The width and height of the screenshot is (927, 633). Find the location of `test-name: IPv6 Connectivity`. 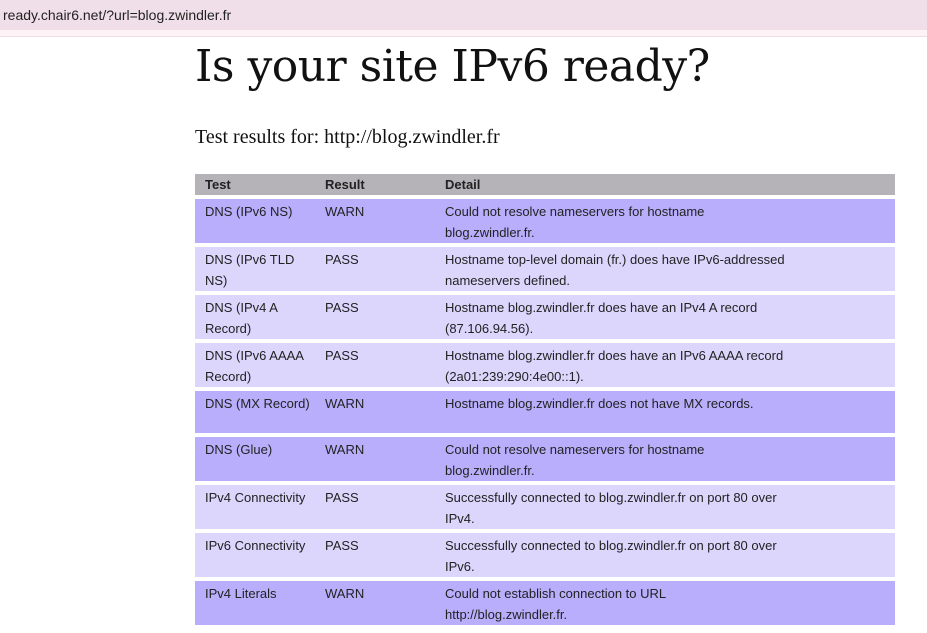

test-name: IPv6 Connectivity is located at coordinates (255, 555).